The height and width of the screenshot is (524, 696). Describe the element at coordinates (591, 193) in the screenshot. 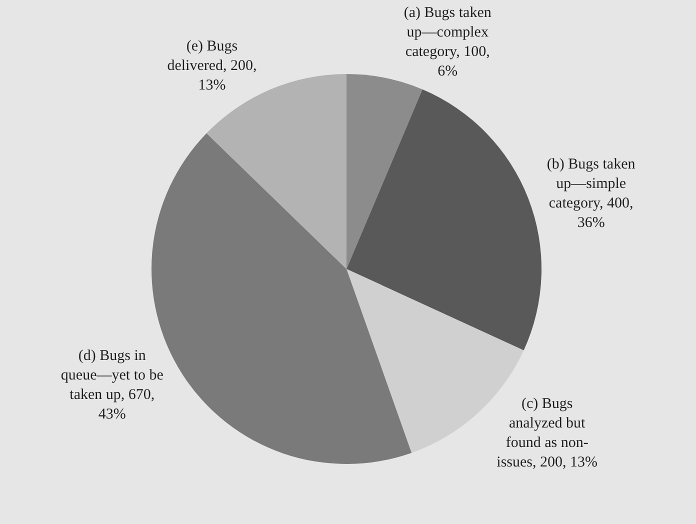

I see `slice-label: (b) Bugs taken up—simple category, 400, 36%` at that location.